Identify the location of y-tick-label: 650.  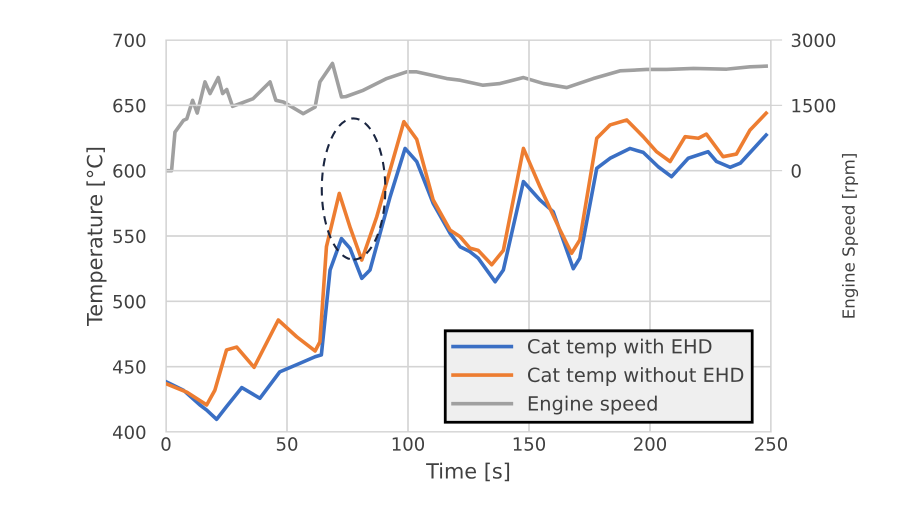
(129, 105).